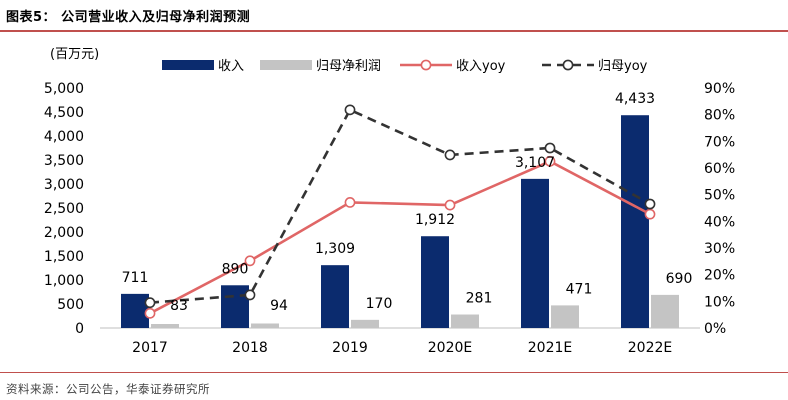 The height and width of the screenshot is (400, 788). Describe the element at coordinates (70, 305) in the screenshot. I see `y-left-tick-label: 500` at that location.